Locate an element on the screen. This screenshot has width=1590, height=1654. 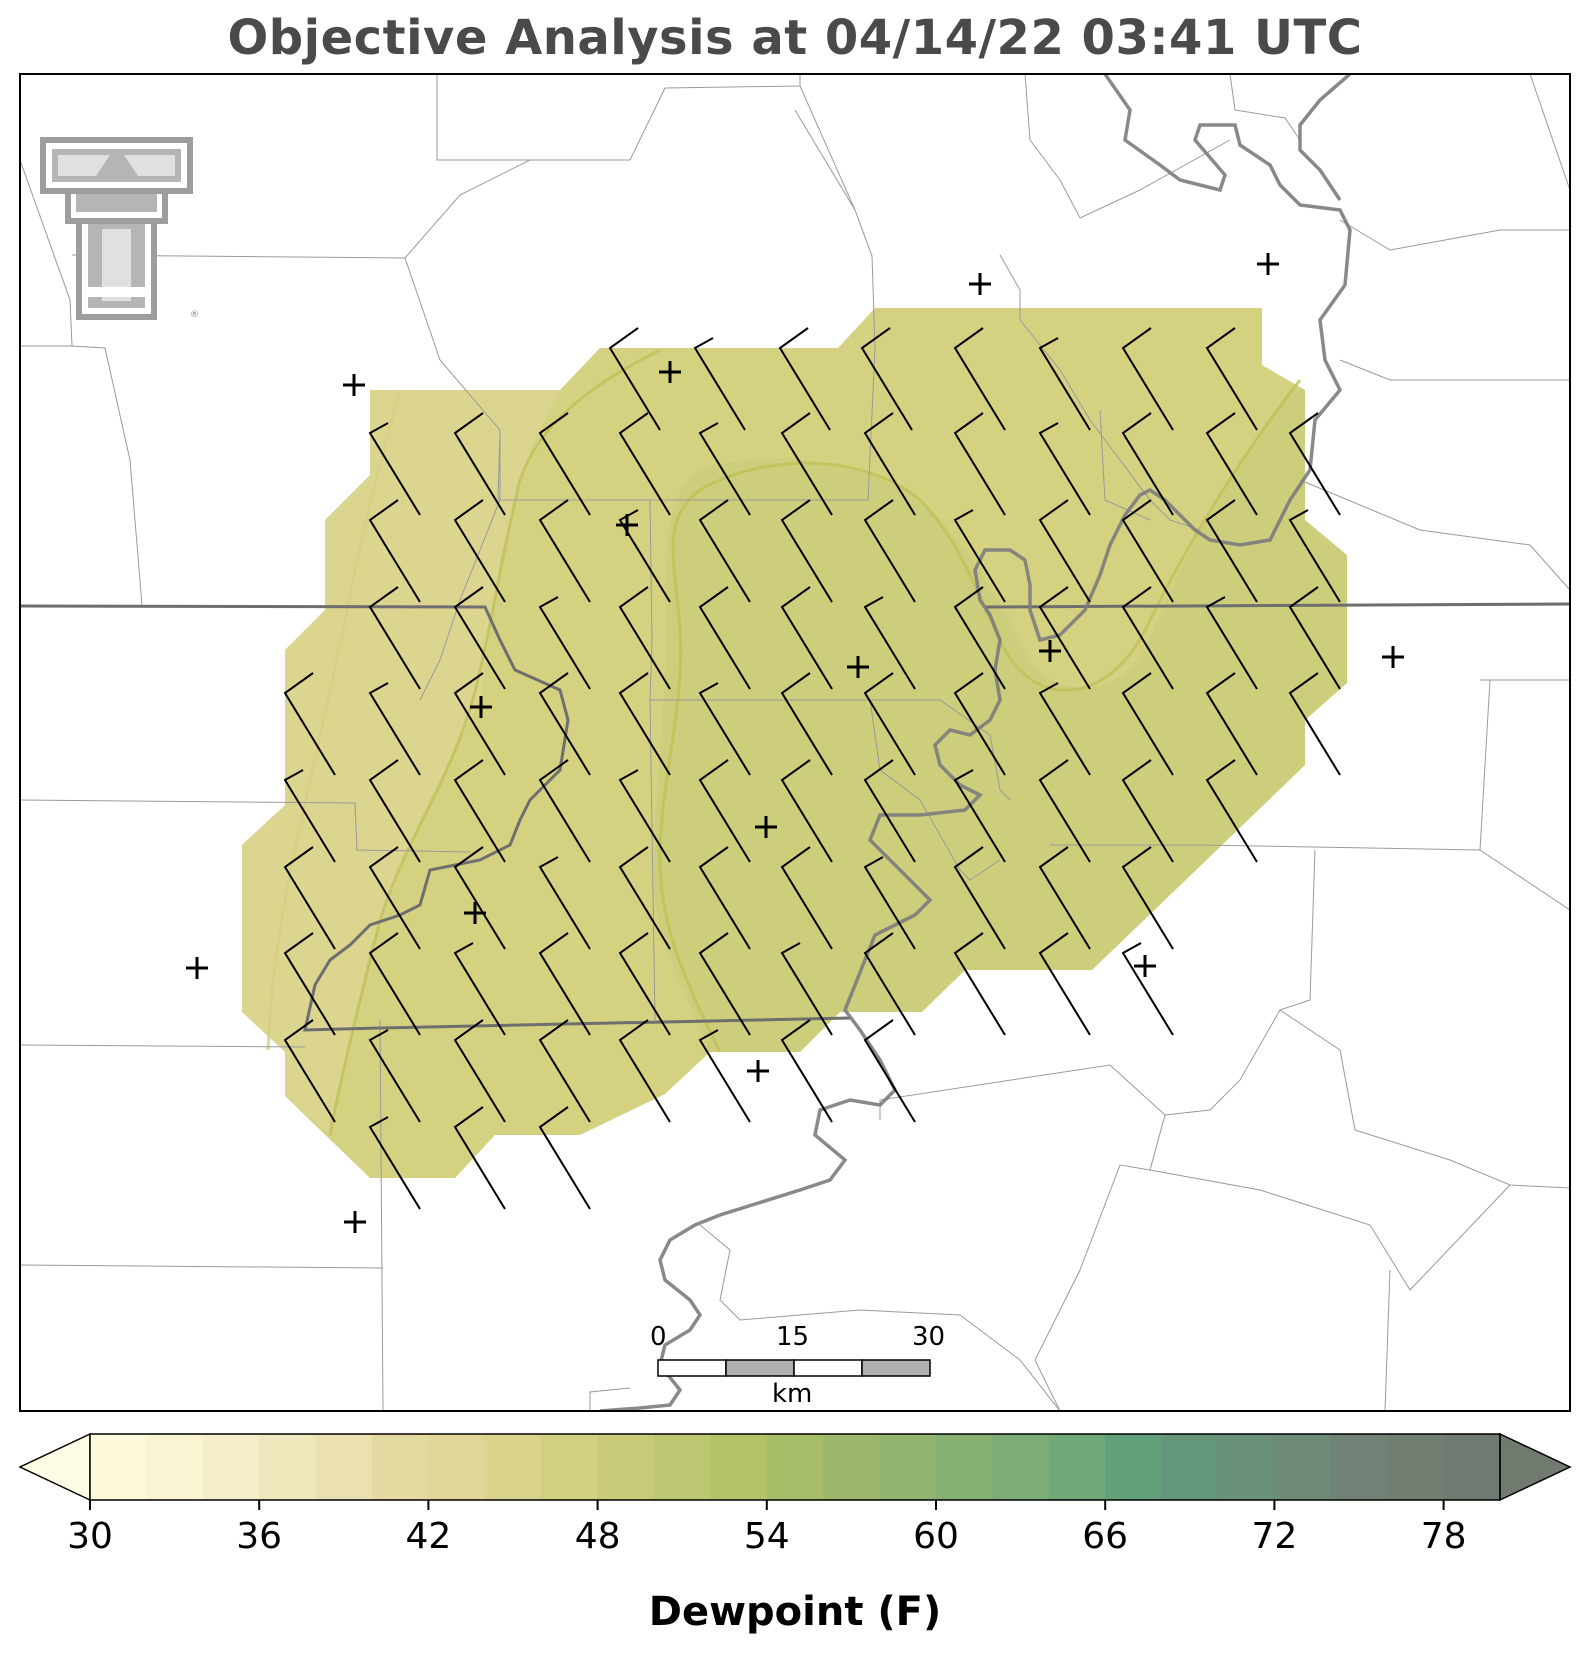
scale-tick-0: 0 is located at coordinates (658, 1337).